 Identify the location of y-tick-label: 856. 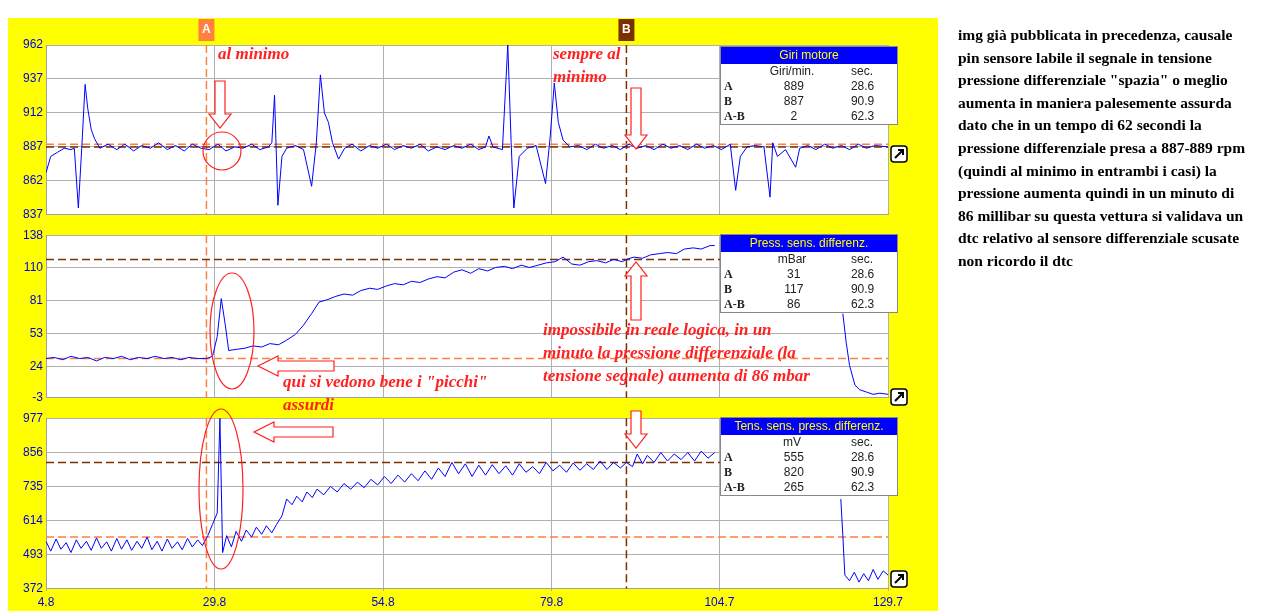
(33, 451).